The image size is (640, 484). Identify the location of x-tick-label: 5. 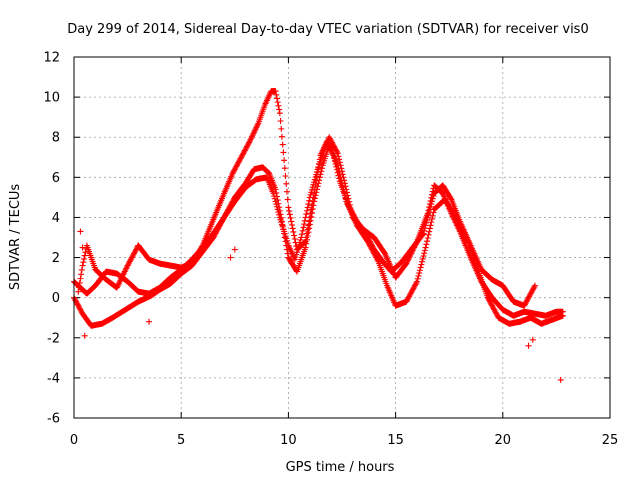
(181, 440).